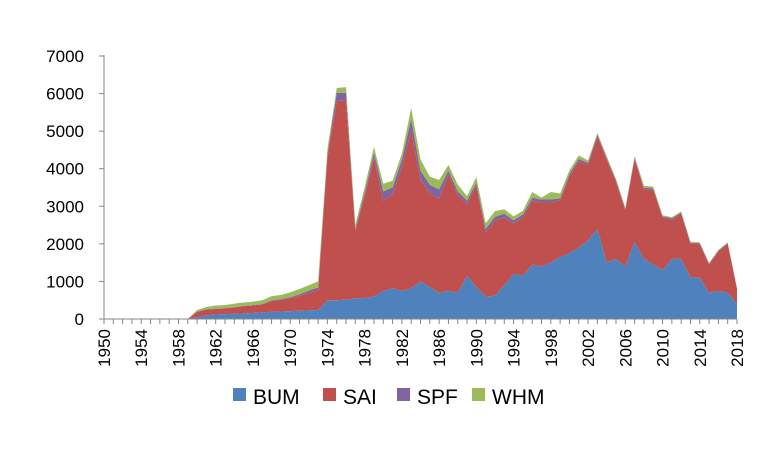  What do you see at coordinates (518, 397) in the screenshot?
I see `legend-label-whm: WHM` at bounding box center [518, 397].